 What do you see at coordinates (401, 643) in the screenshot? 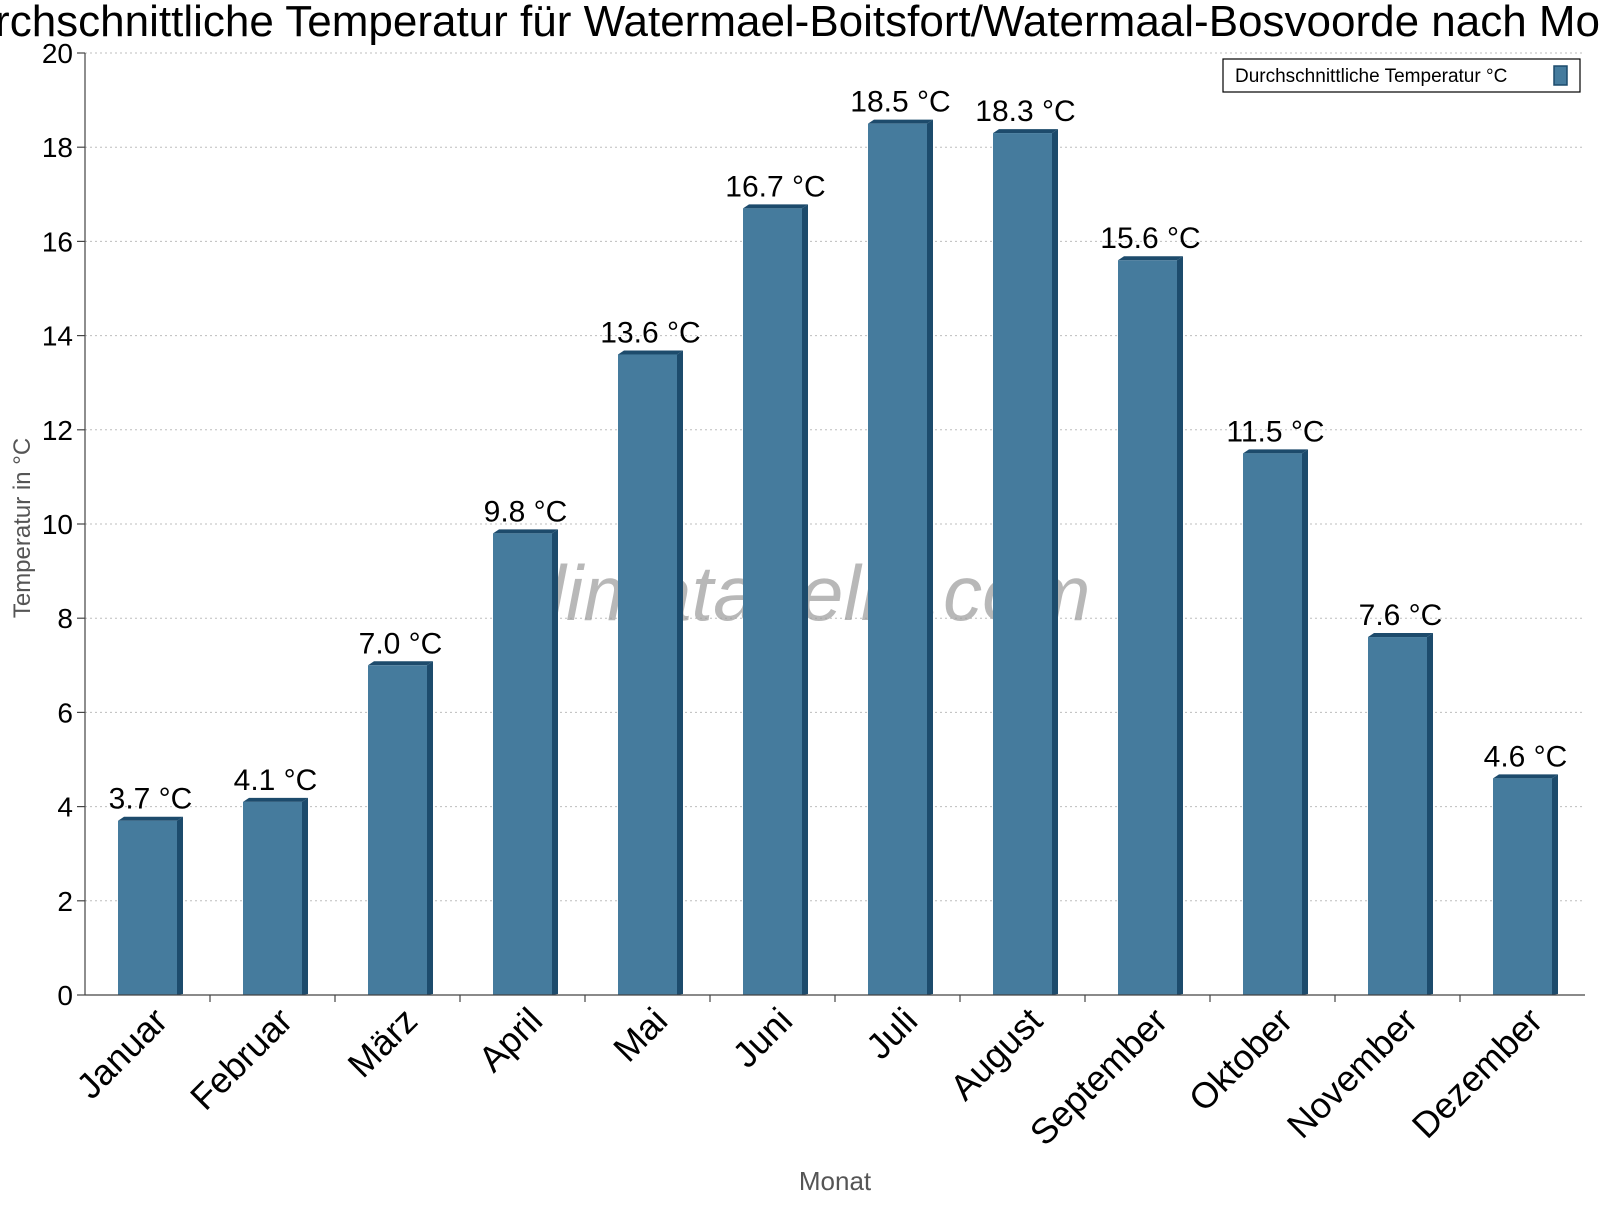
I see `data-label: 7.0 °C` at bounding box center [401, 643].